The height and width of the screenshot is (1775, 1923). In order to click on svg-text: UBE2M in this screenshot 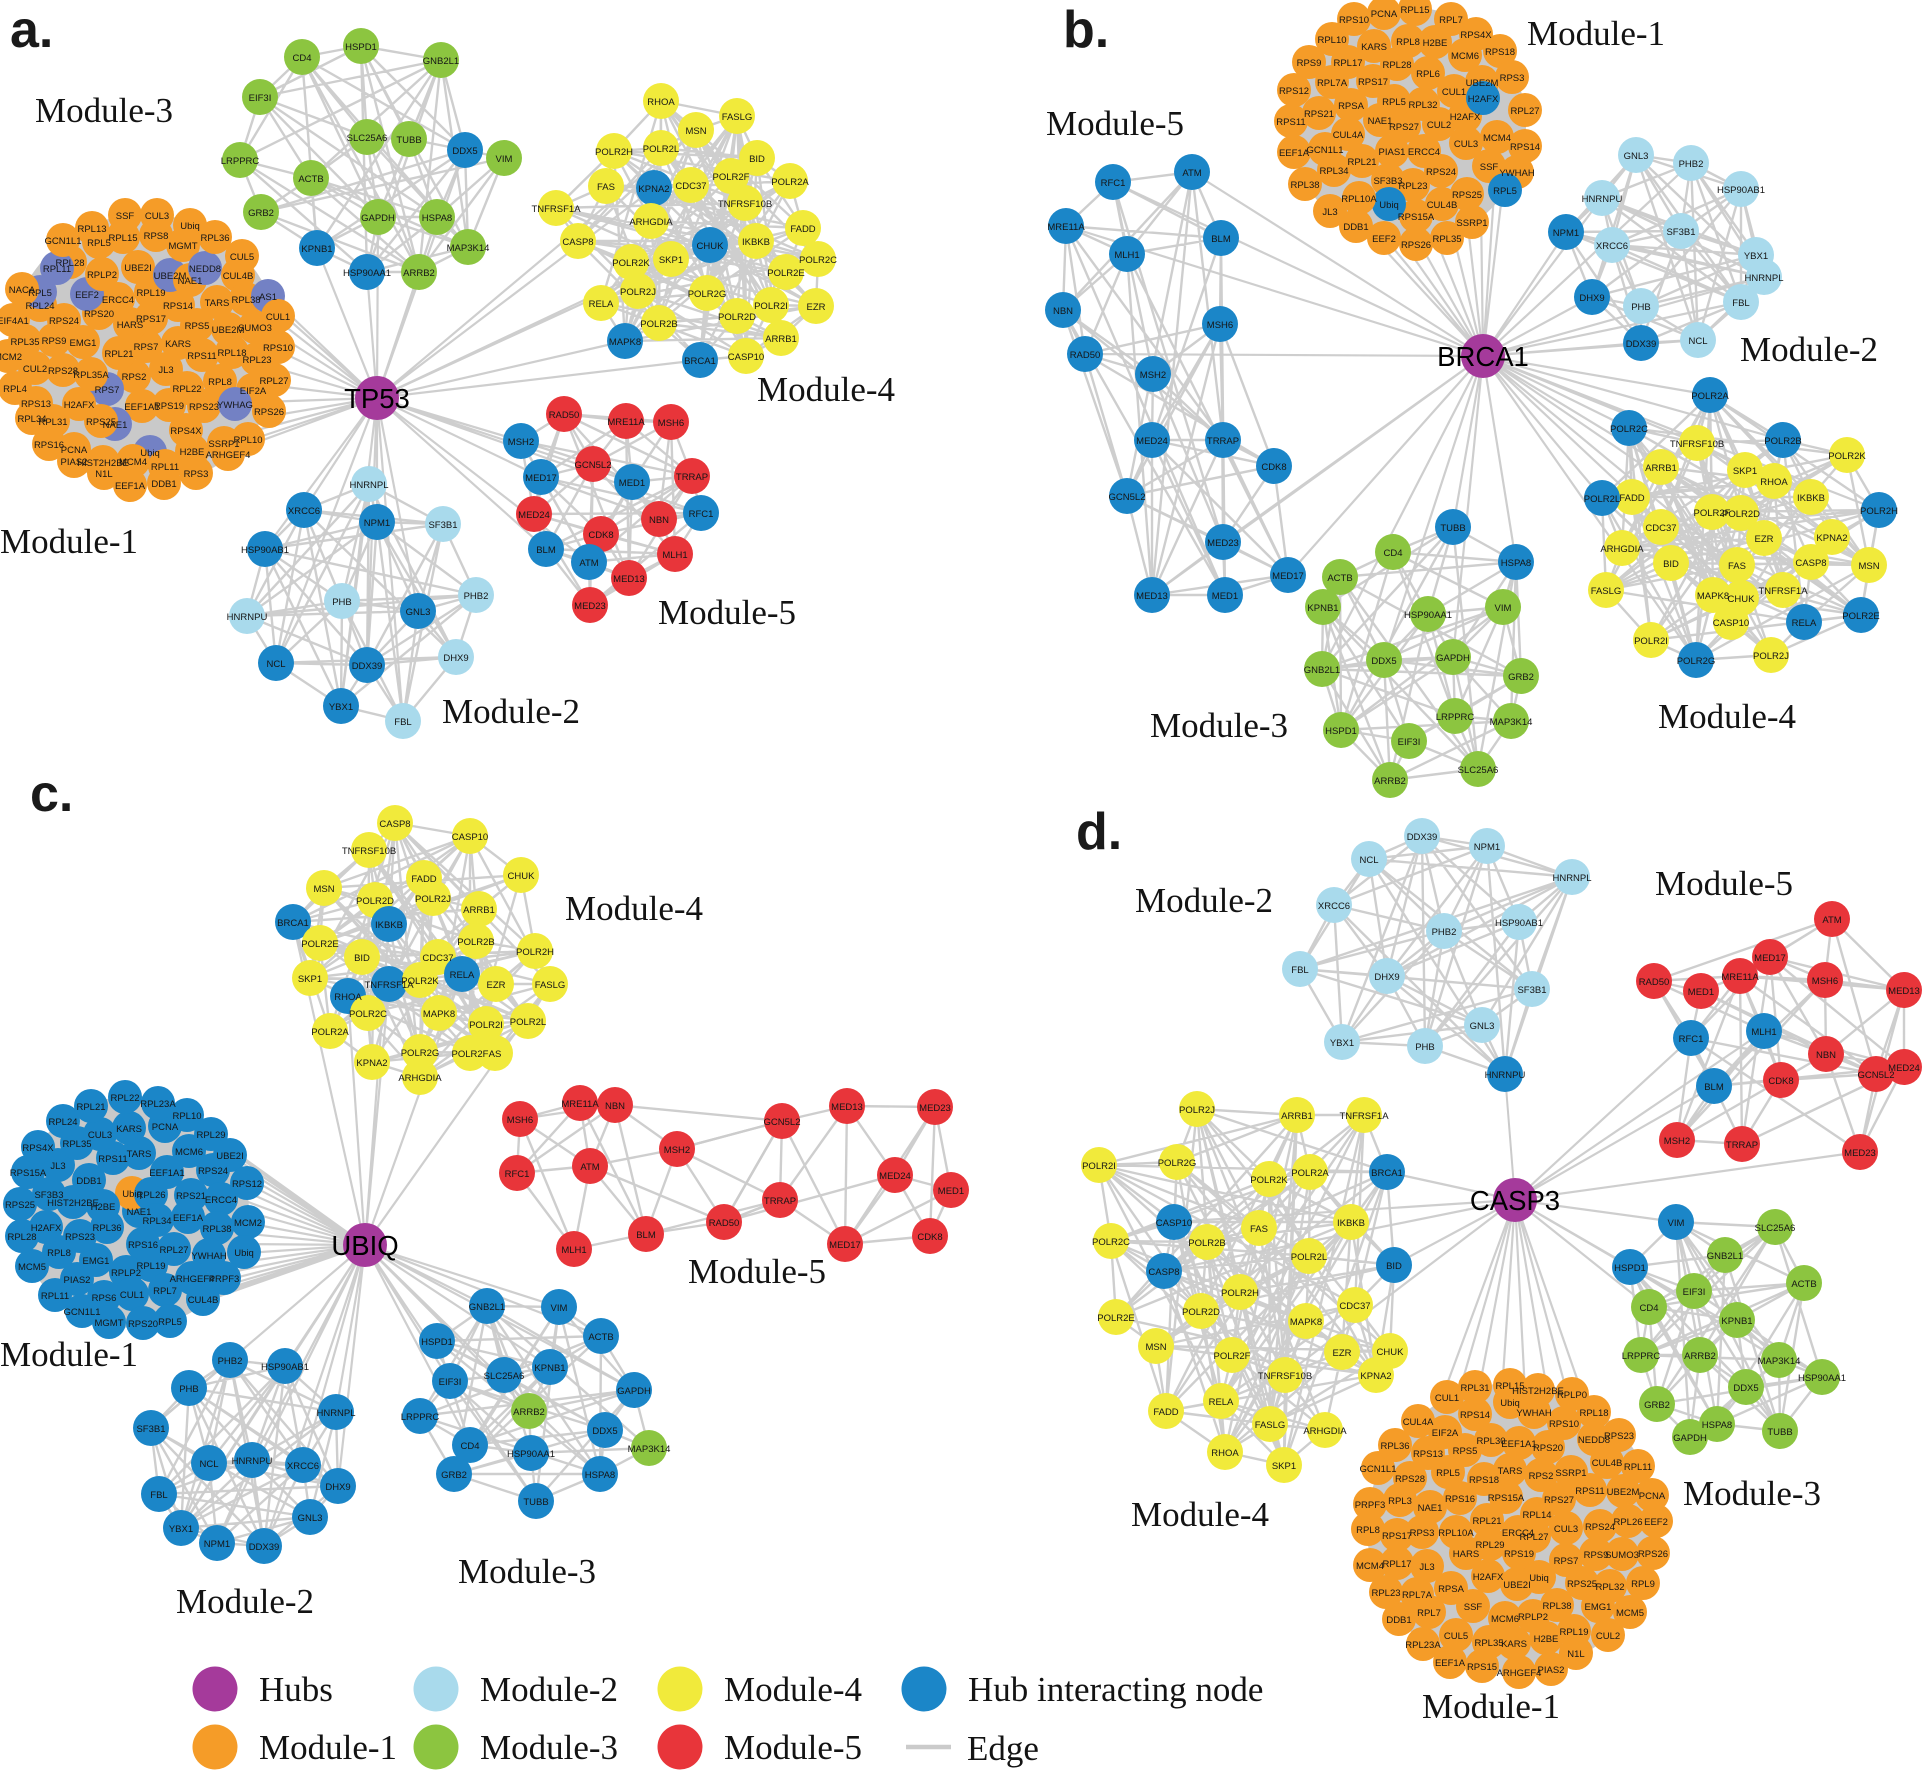, I will do `click(228, 330)`.